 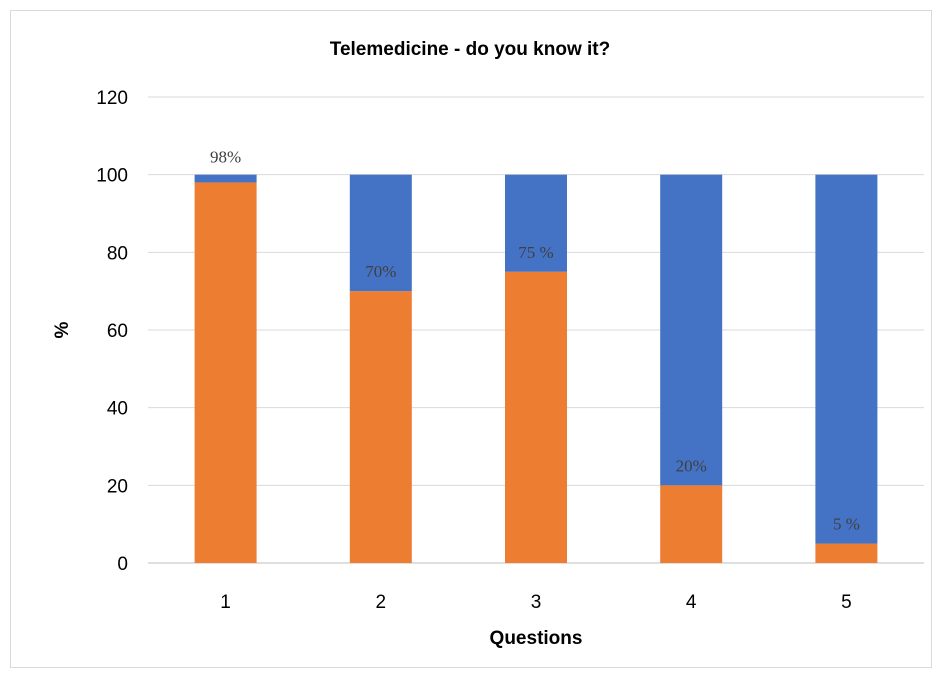 What do you see at coordinates (112, 98) in the screenshot?
I see `y-tick-label: 120` at bounding box center [112, 98].